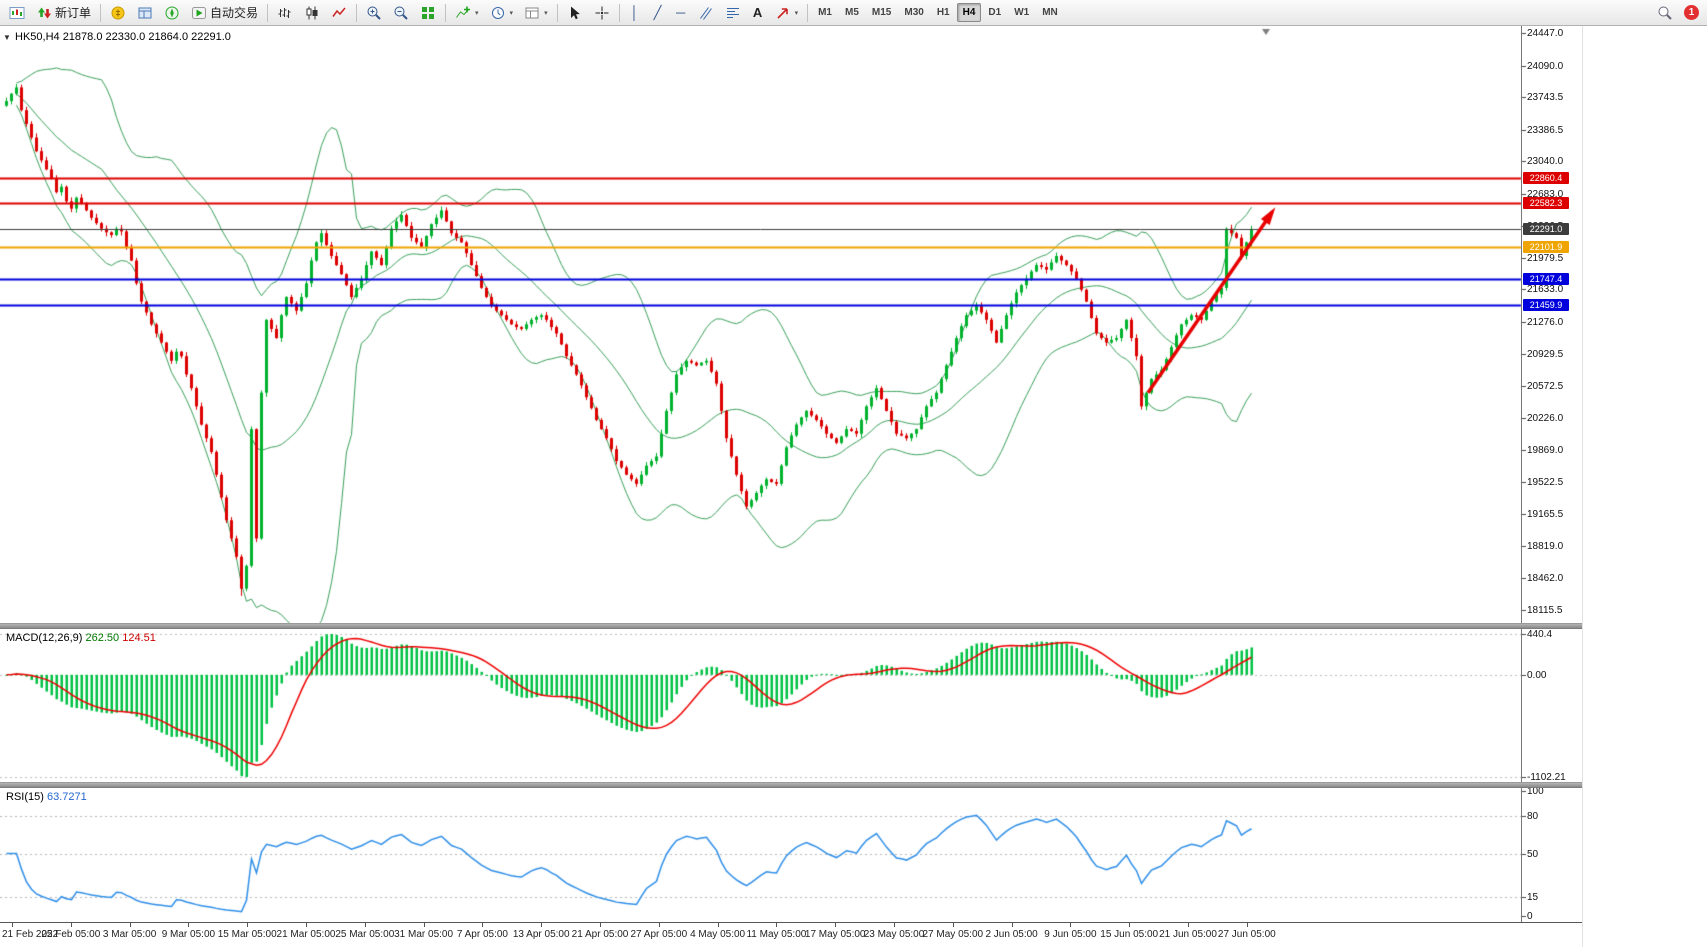  Describe the element at coordinates (1540, 634) in the screenshot. I see `macd-axis-tick: 440.4` at that location.